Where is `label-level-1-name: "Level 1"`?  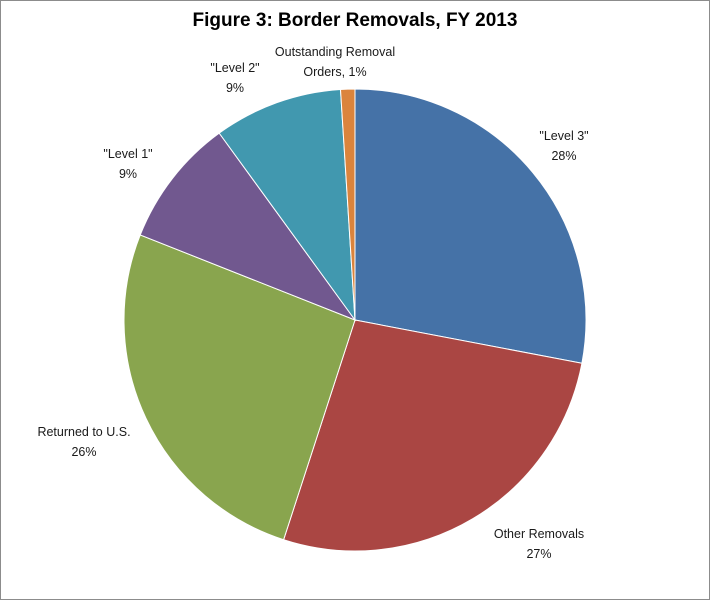 label-level-1-name: "Level 1" is located at coordinates (127, 154).